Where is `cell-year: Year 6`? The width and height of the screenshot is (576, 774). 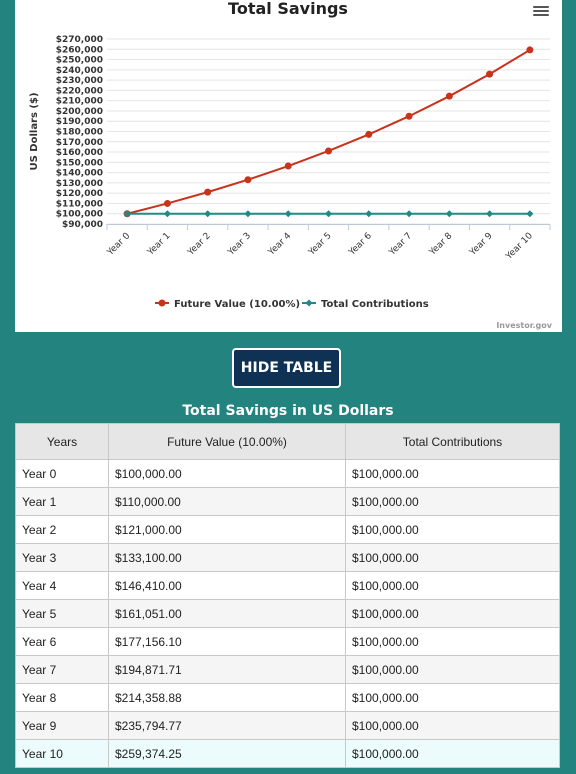
cell-year: Year 6 is located at coordinates (62, 641).